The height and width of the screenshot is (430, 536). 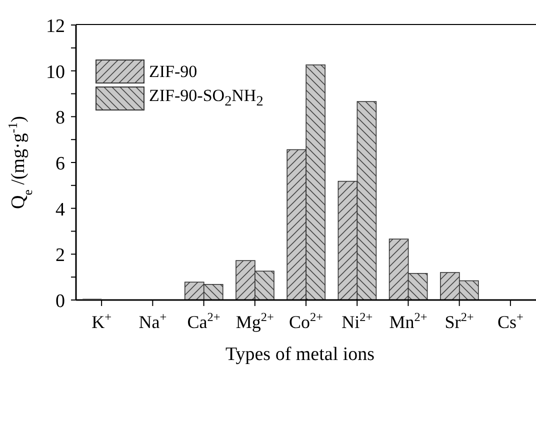 What do you see at coordinates (55, 26) in the screenshot?
I see `y-tick-label: 12` at bounding box center [55, 26].